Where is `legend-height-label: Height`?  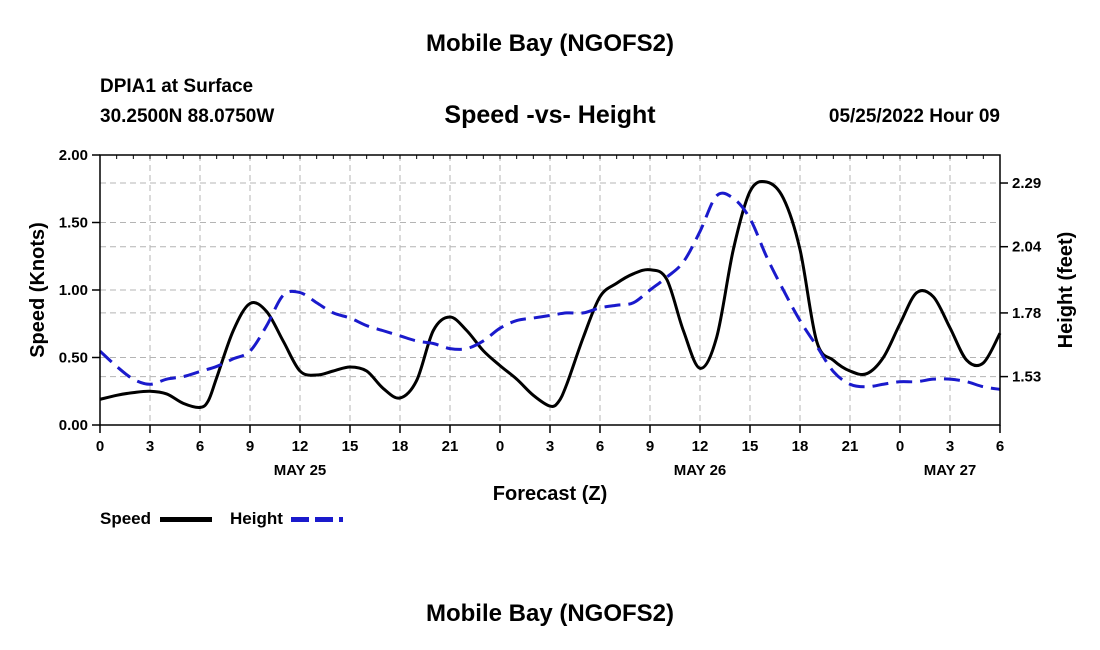 legend-height-label: Height is located at coordinates (256, 518).